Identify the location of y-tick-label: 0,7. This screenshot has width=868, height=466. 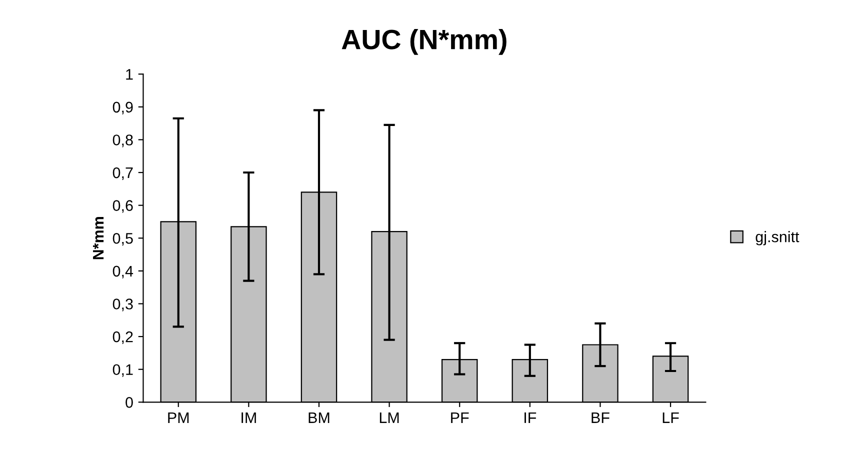
(122, 173).